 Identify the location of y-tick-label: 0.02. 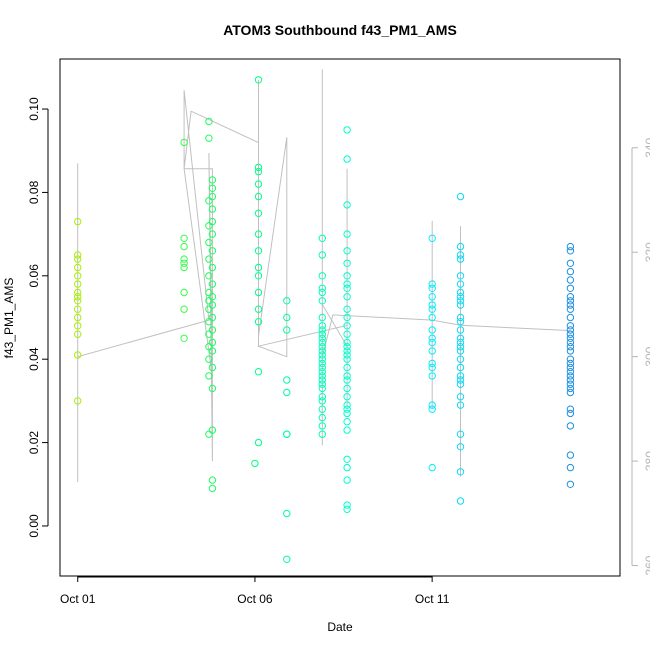
(34, 443).